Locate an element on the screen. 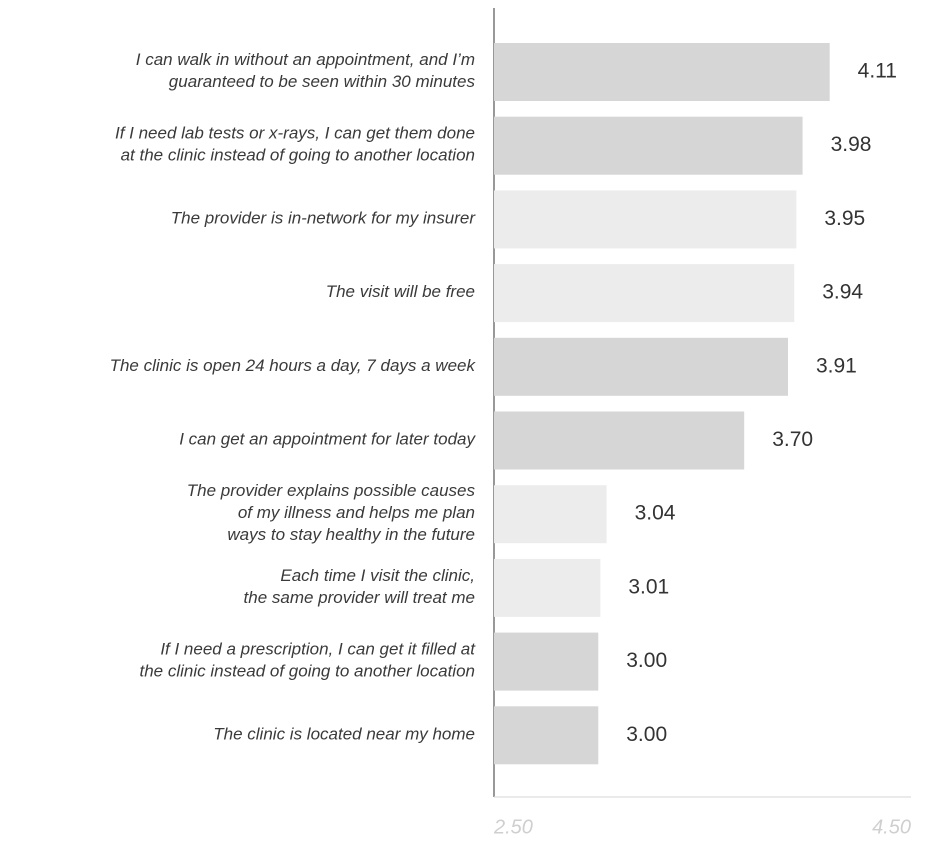 The width and height of the screenshot is (939, 841). category-label-line: I can get an appointment for later today is located at coordinates (327, 439).